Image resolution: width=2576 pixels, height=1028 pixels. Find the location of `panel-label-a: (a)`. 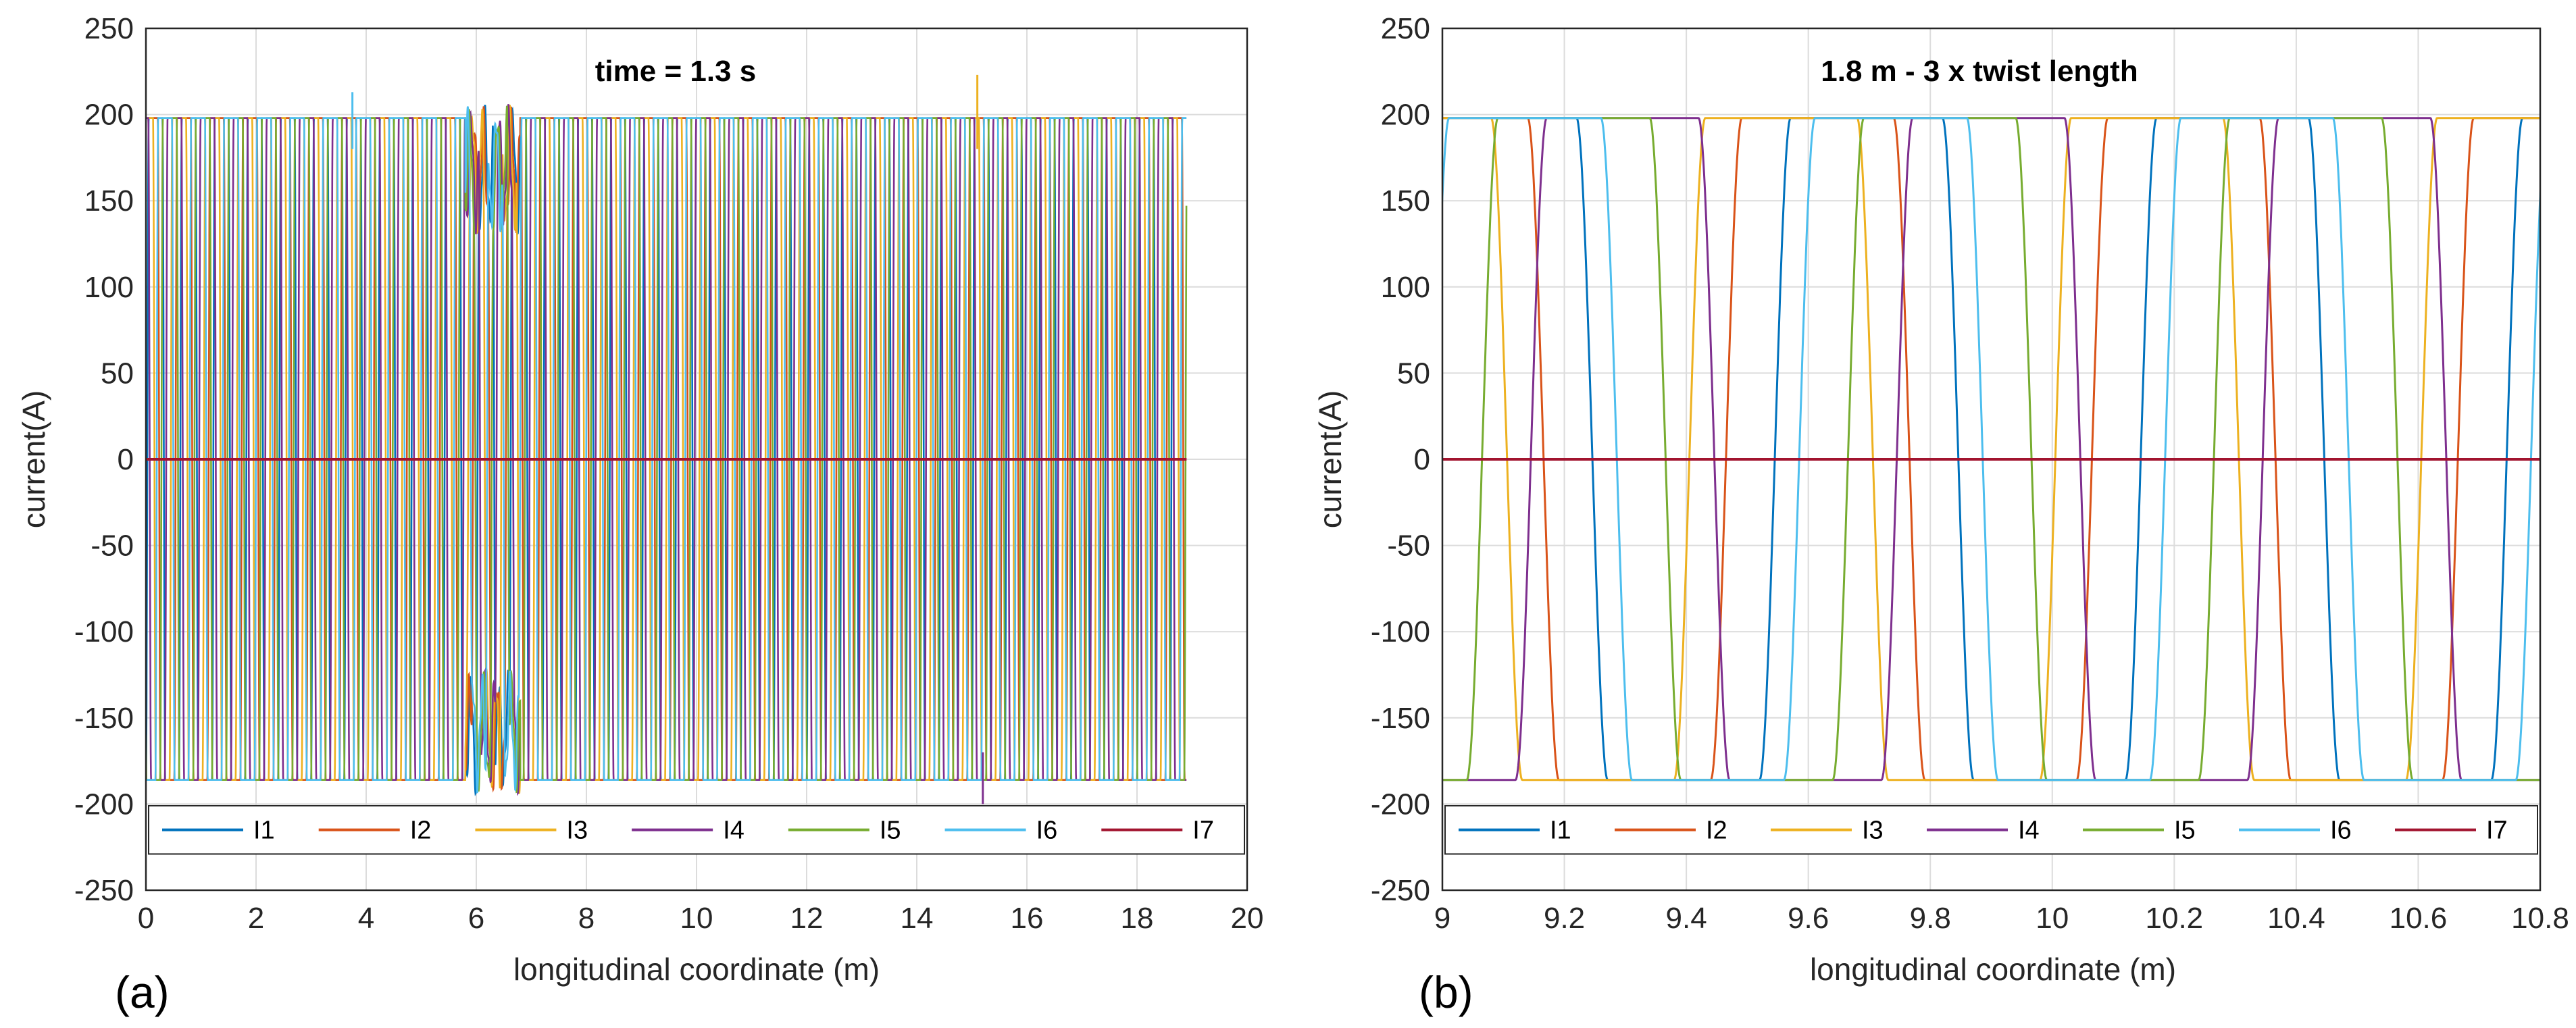

panel-label-a: (a) is located at coordinates (142, 992).